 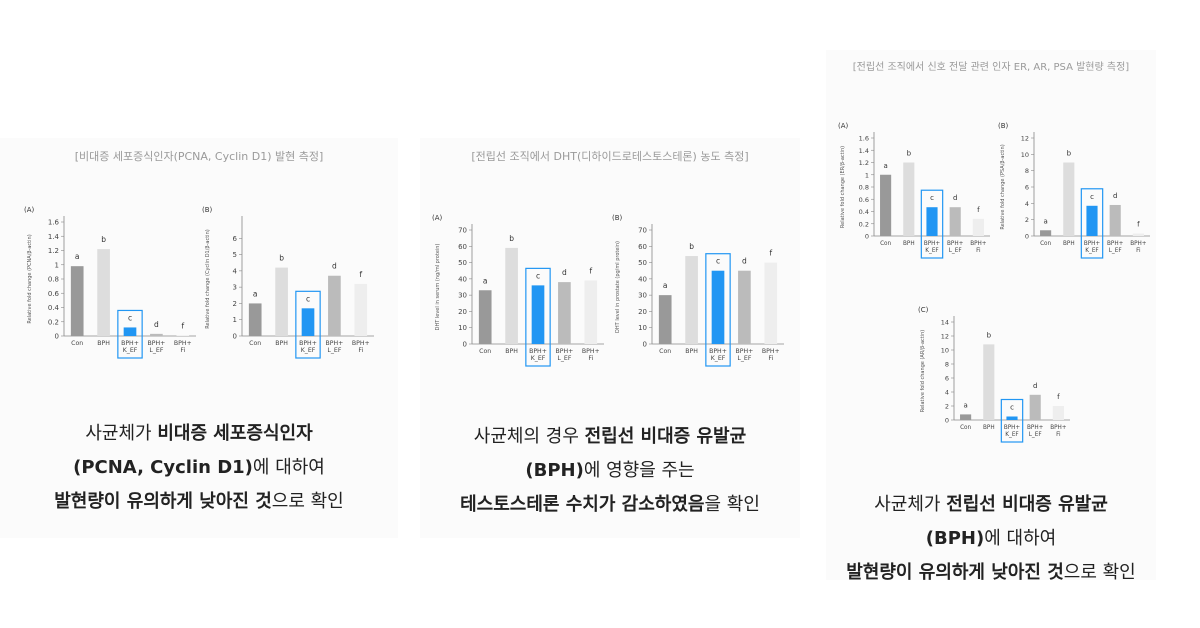 I want to click on y-tick-label: 30, so click(x=462, y=296).